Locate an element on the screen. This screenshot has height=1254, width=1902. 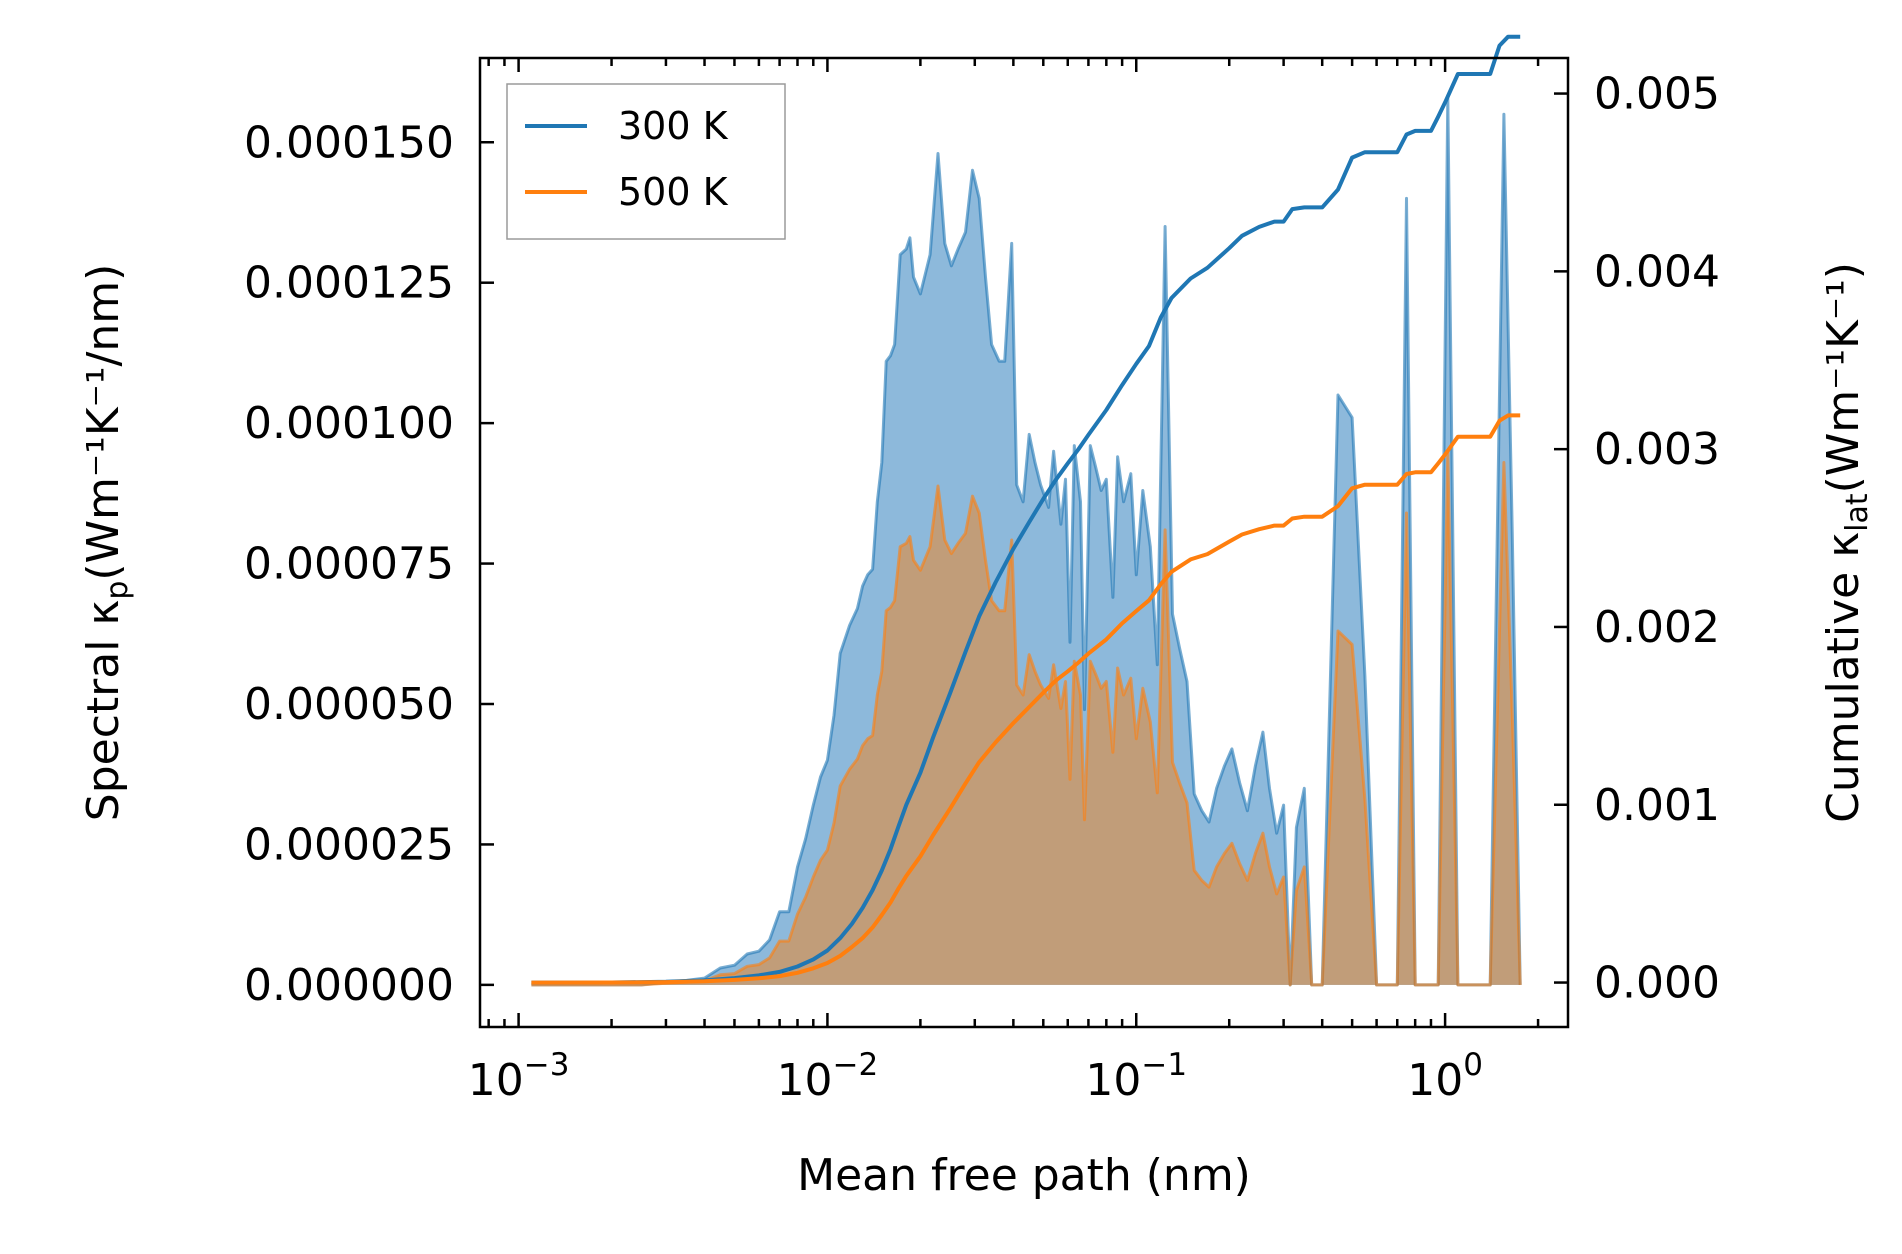
legend-box is located at coordinates (646, 161).